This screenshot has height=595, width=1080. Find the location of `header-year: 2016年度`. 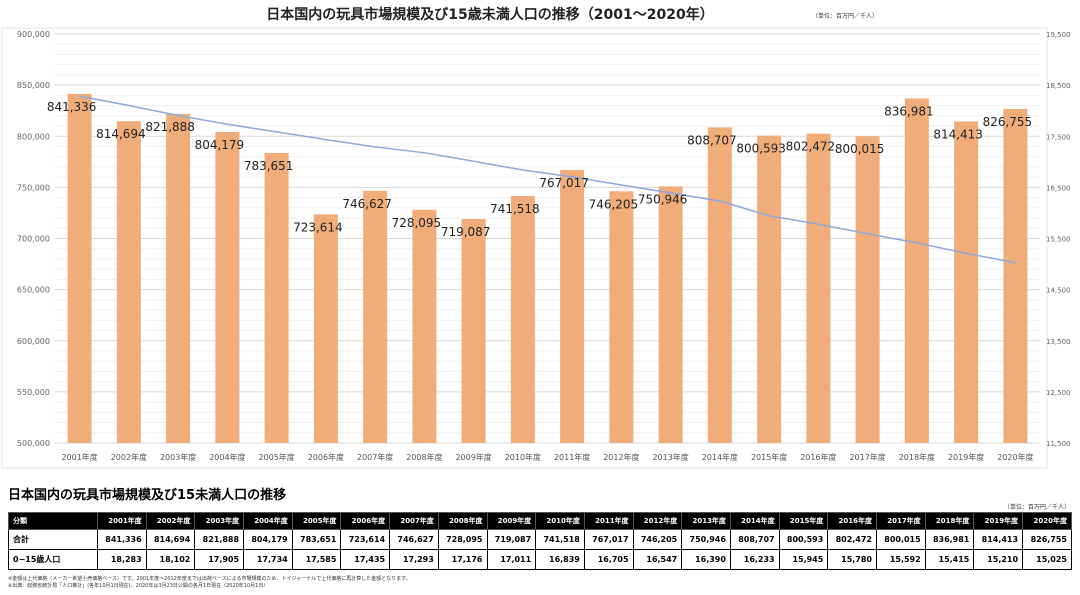

header-year: 2016年度 is located at coordinates (852, 521).